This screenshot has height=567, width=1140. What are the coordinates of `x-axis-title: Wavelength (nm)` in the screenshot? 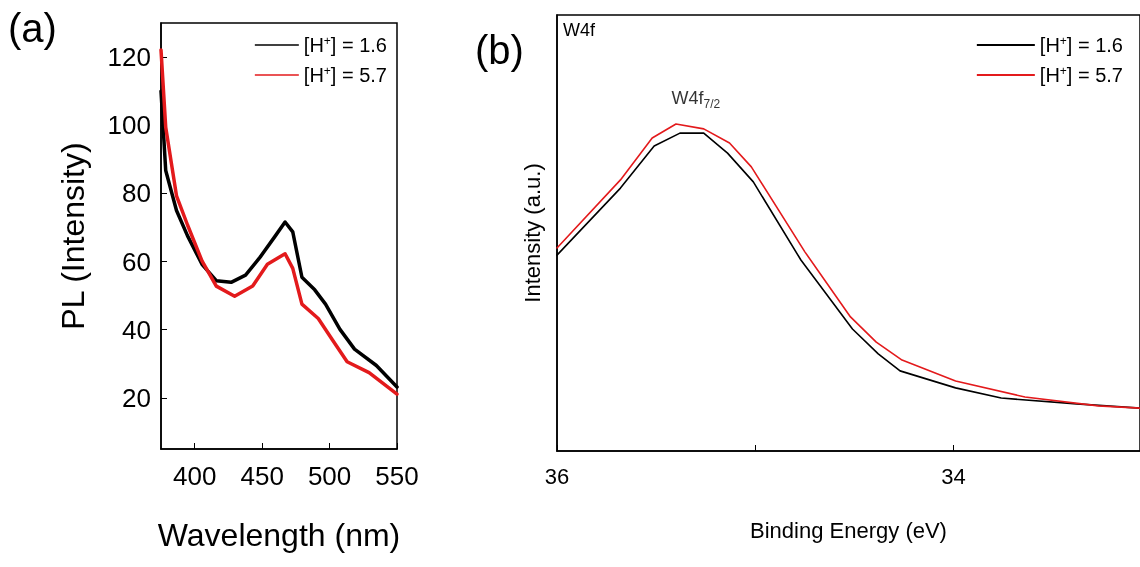 It's located at (279, 535).